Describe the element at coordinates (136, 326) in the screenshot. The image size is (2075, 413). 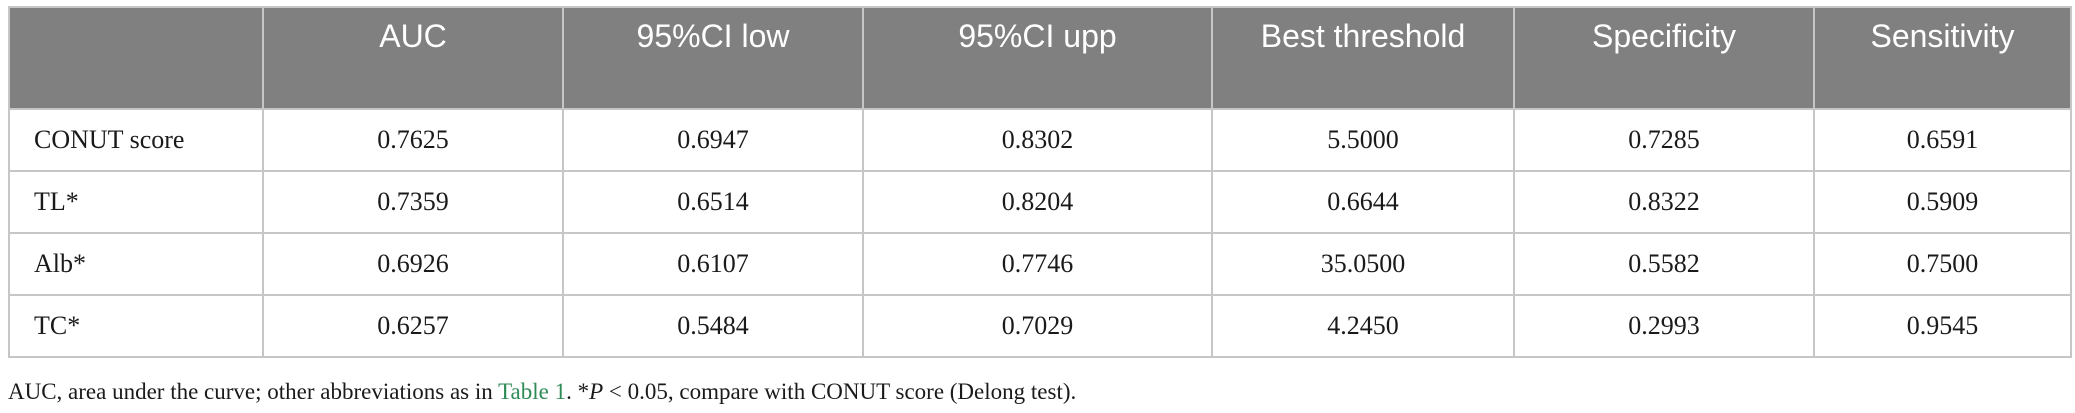
I see `row-label-tc: TC*` at that location.